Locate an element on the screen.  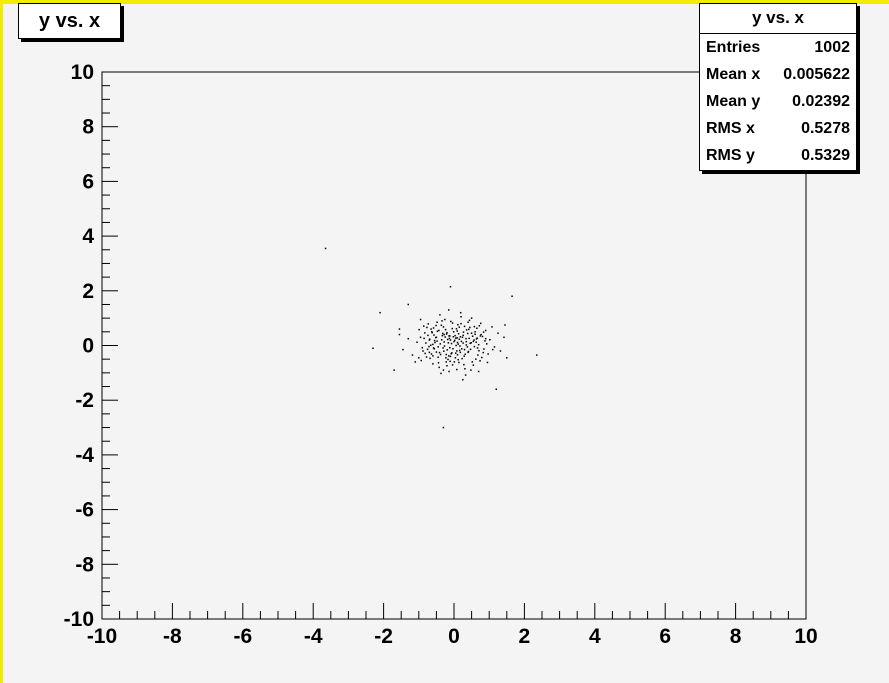
data-points is located at coordinates (431, 338).